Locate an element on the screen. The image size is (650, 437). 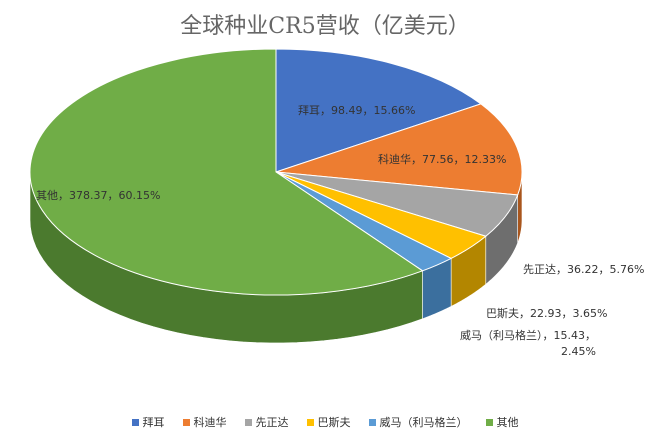
legend-swatch-bayer is located at coordinates (135, 422).